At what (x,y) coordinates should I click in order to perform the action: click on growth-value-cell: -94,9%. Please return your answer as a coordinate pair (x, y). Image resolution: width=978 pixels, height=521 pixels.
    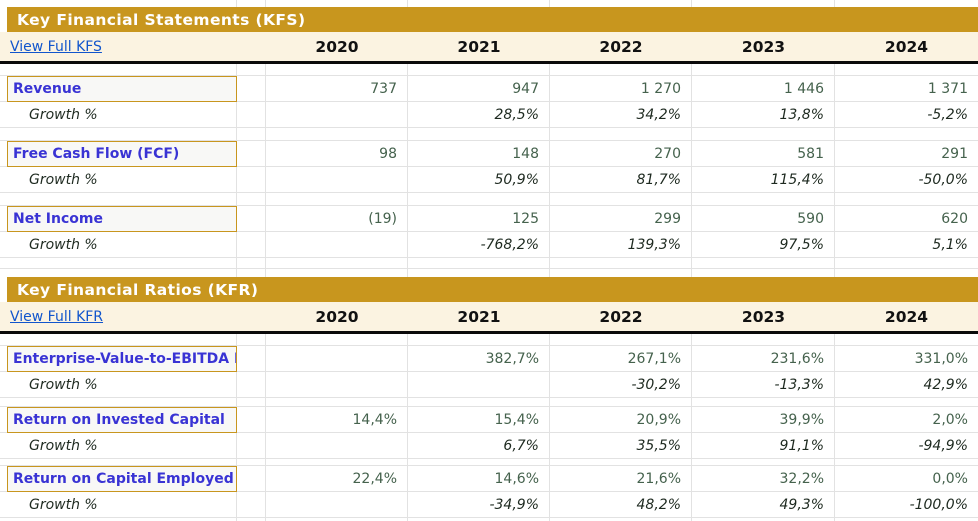
    Looking at the image, I should click on (906, 446).